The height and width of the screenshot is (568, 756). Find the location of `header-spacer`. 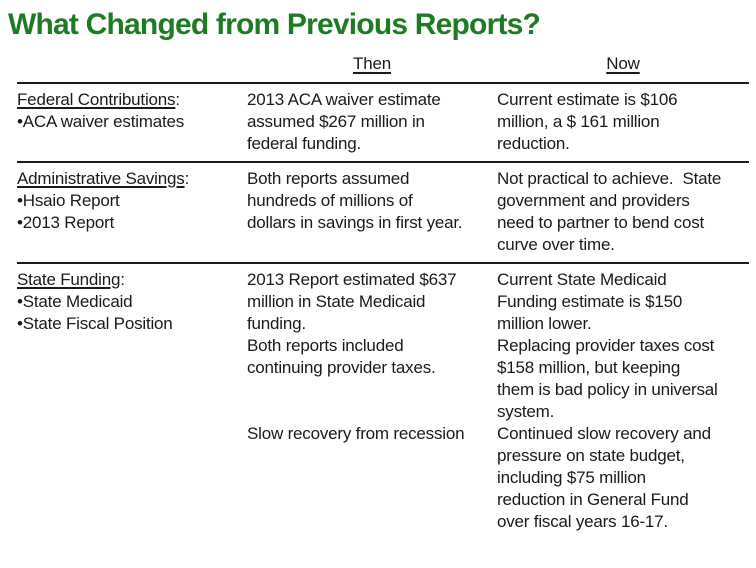

header-spacer is located at coordinates (132, 64).